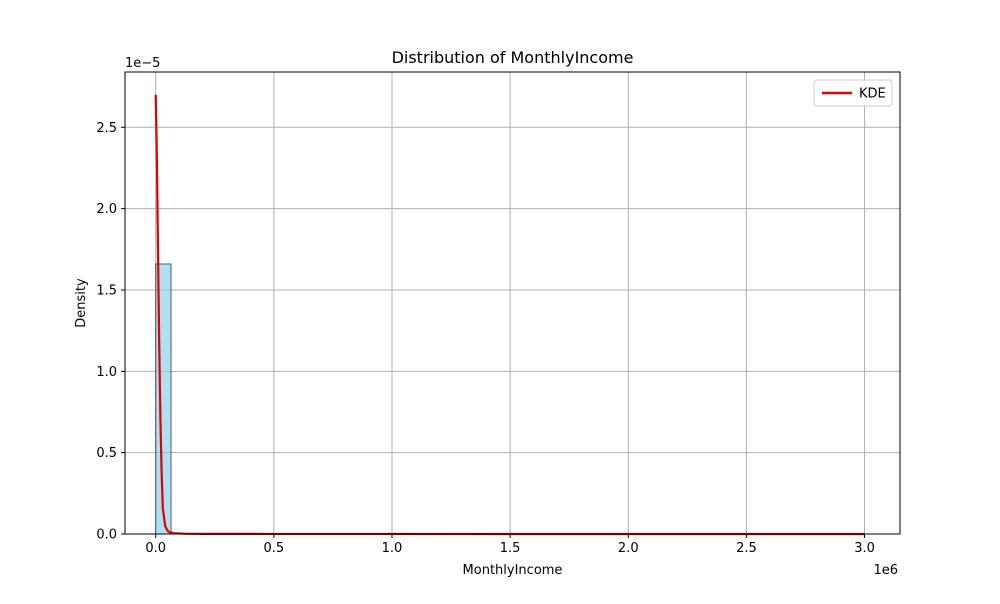 The width and height of the screenshot is (1000, 604). I want to click on legend: KDE, so click(853, 93).